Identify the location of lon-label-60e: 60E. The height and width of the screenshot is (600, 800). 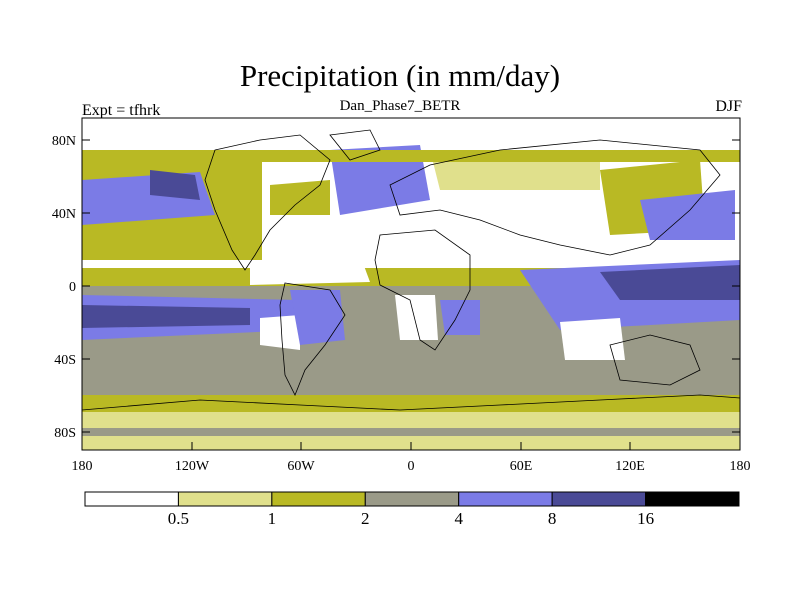
(521, 466).